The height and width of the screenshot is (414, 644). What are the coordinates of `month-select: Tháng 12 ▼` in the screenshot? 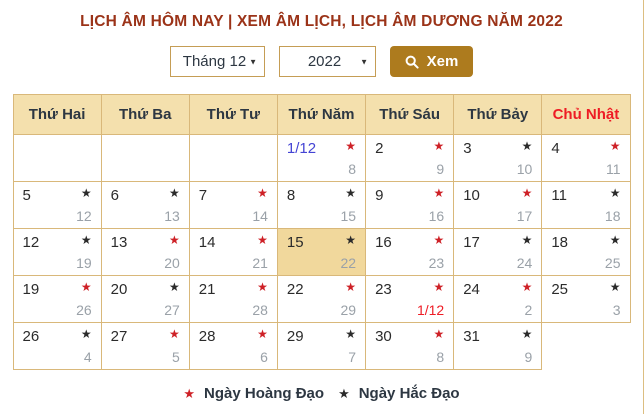 It's located at (217, 61).